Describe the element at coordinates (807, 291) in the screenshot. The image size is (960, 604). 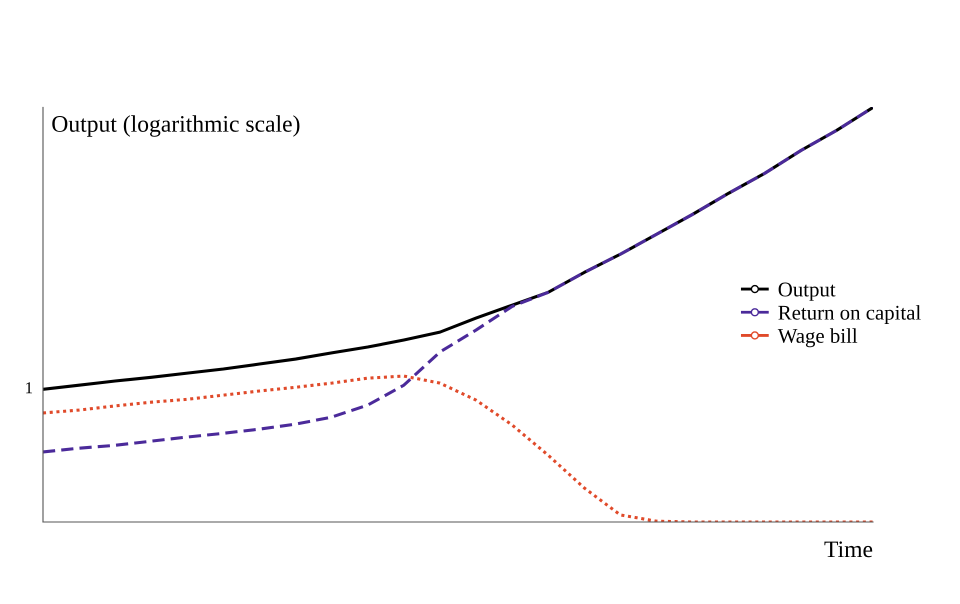
I see `legend-label: Output` at that location.